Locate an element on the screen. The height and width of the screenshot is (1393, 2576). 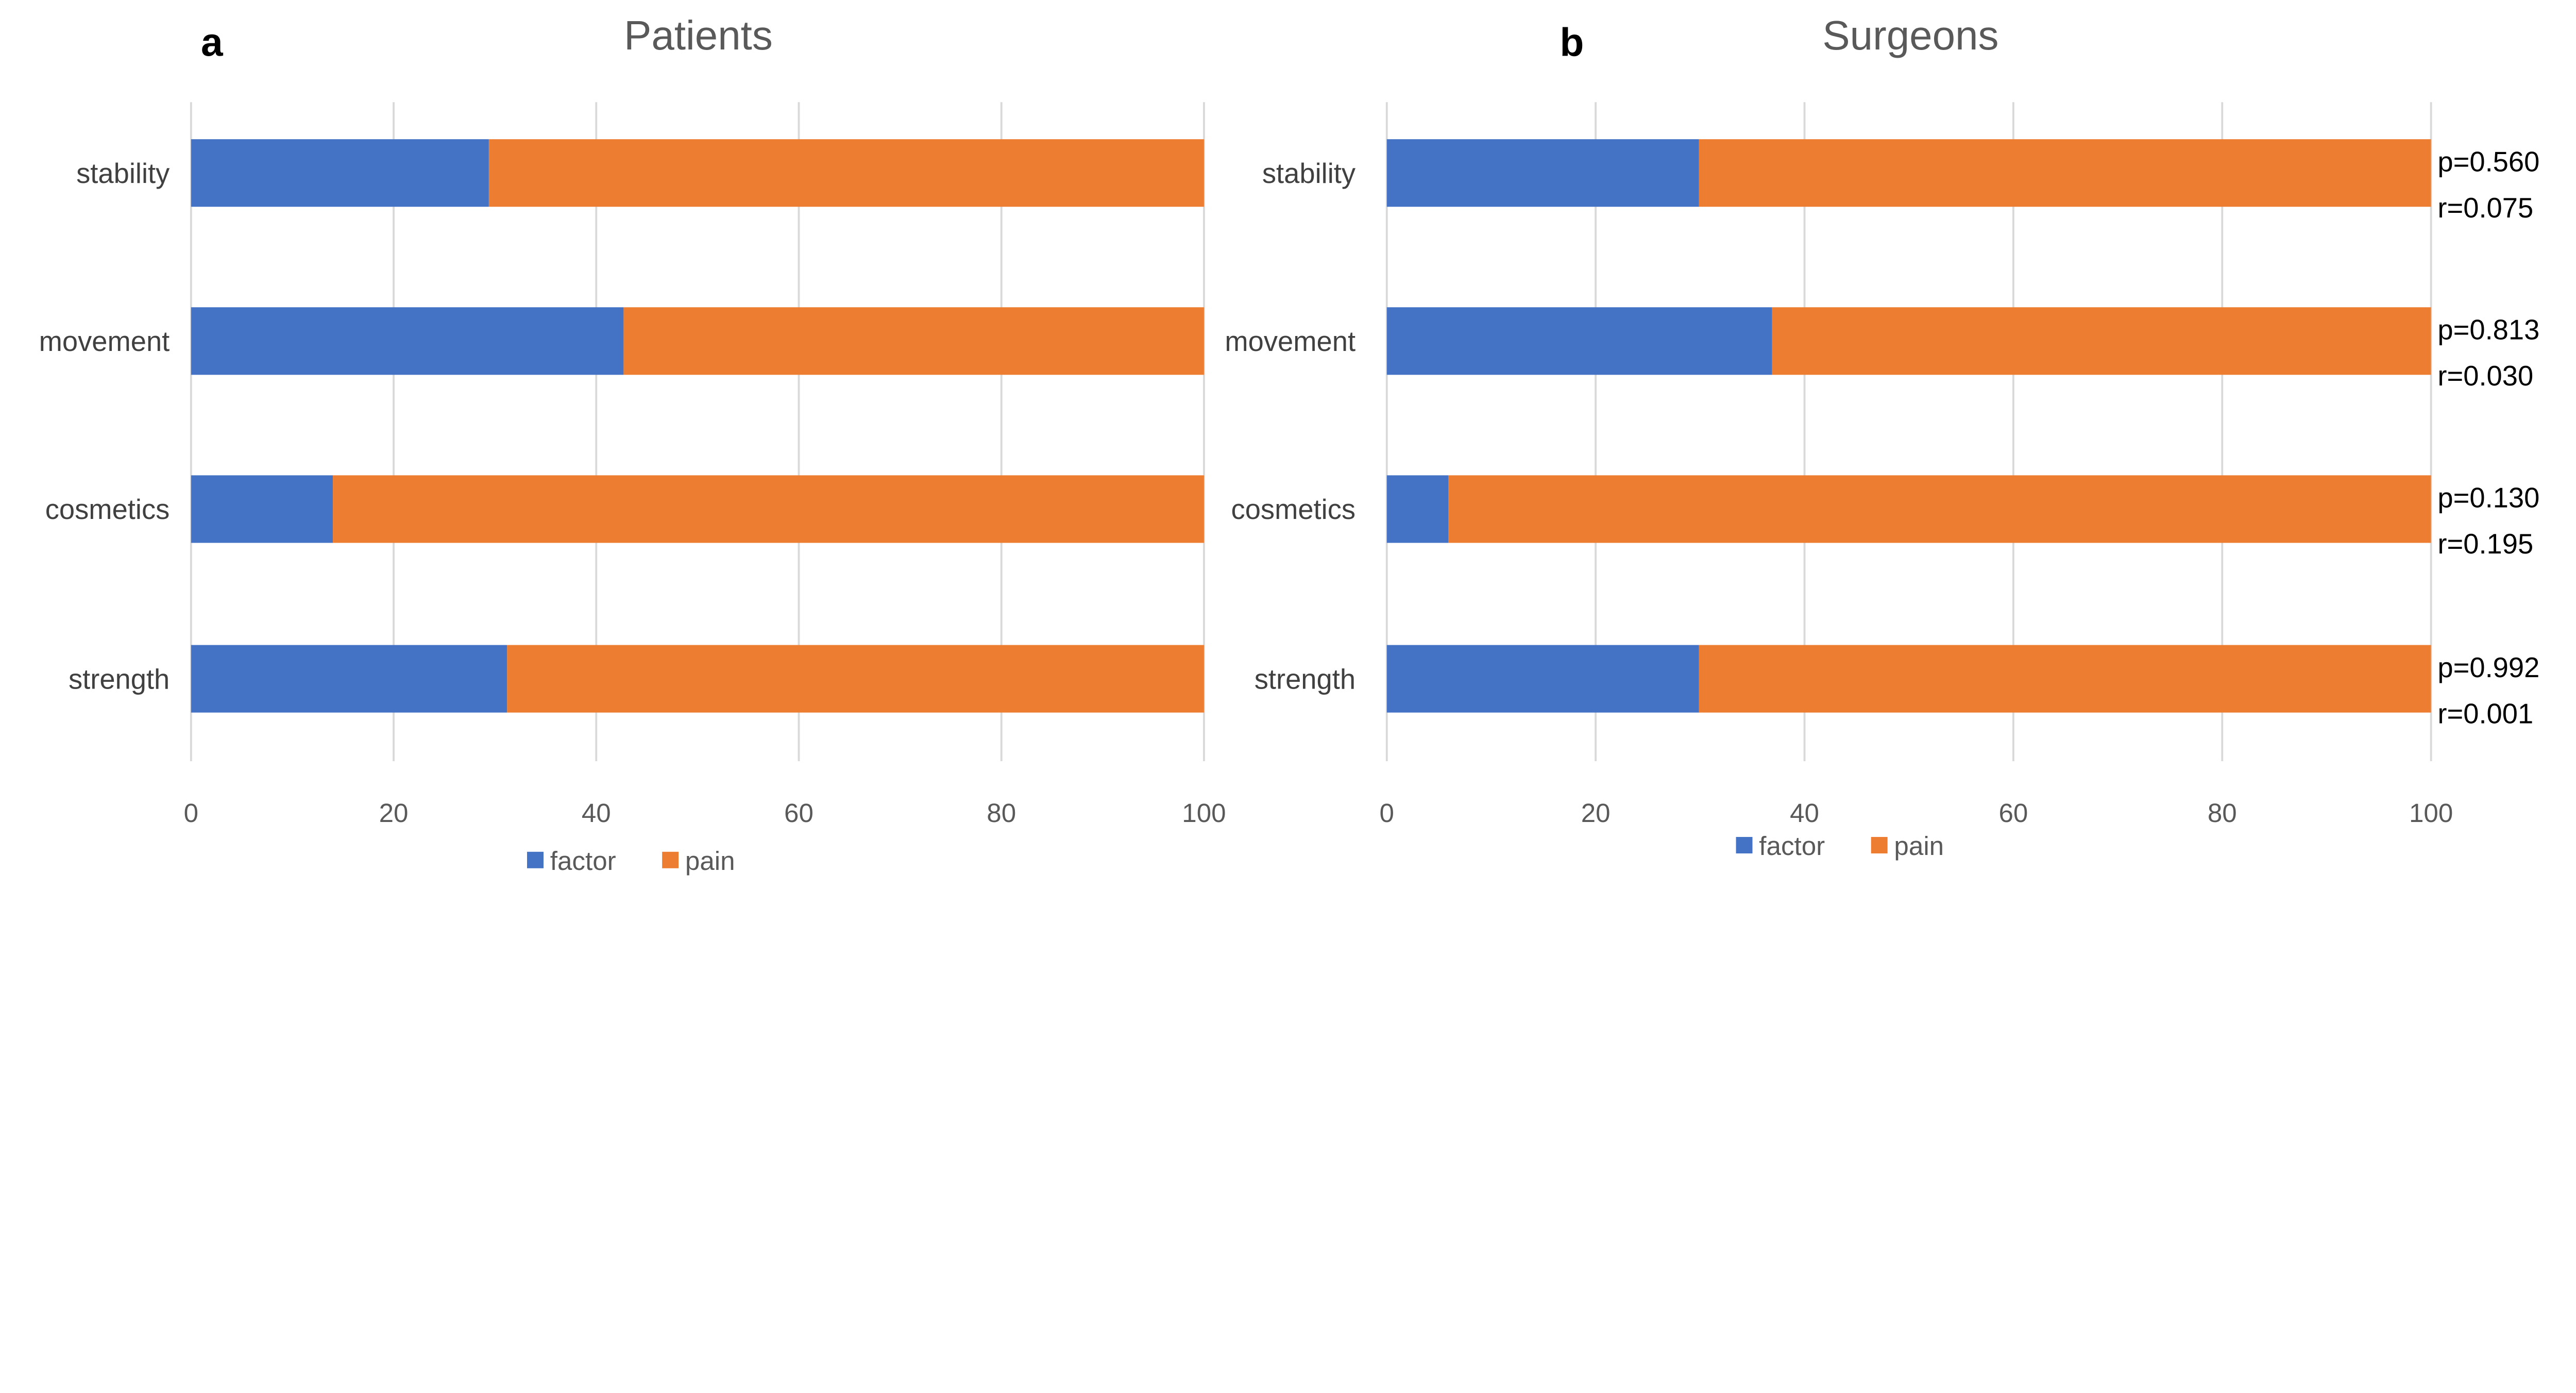
p-value: p=0.130 is located at coordinates (2488, 498).